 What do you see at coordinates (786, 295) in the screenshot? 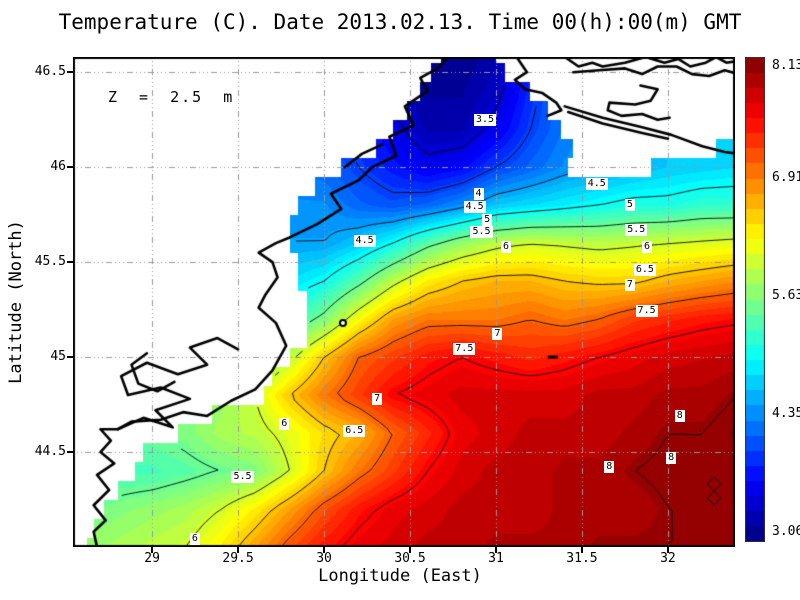
I see `colorbar-tick-label: 5.63` at bounding box center [786, 295].